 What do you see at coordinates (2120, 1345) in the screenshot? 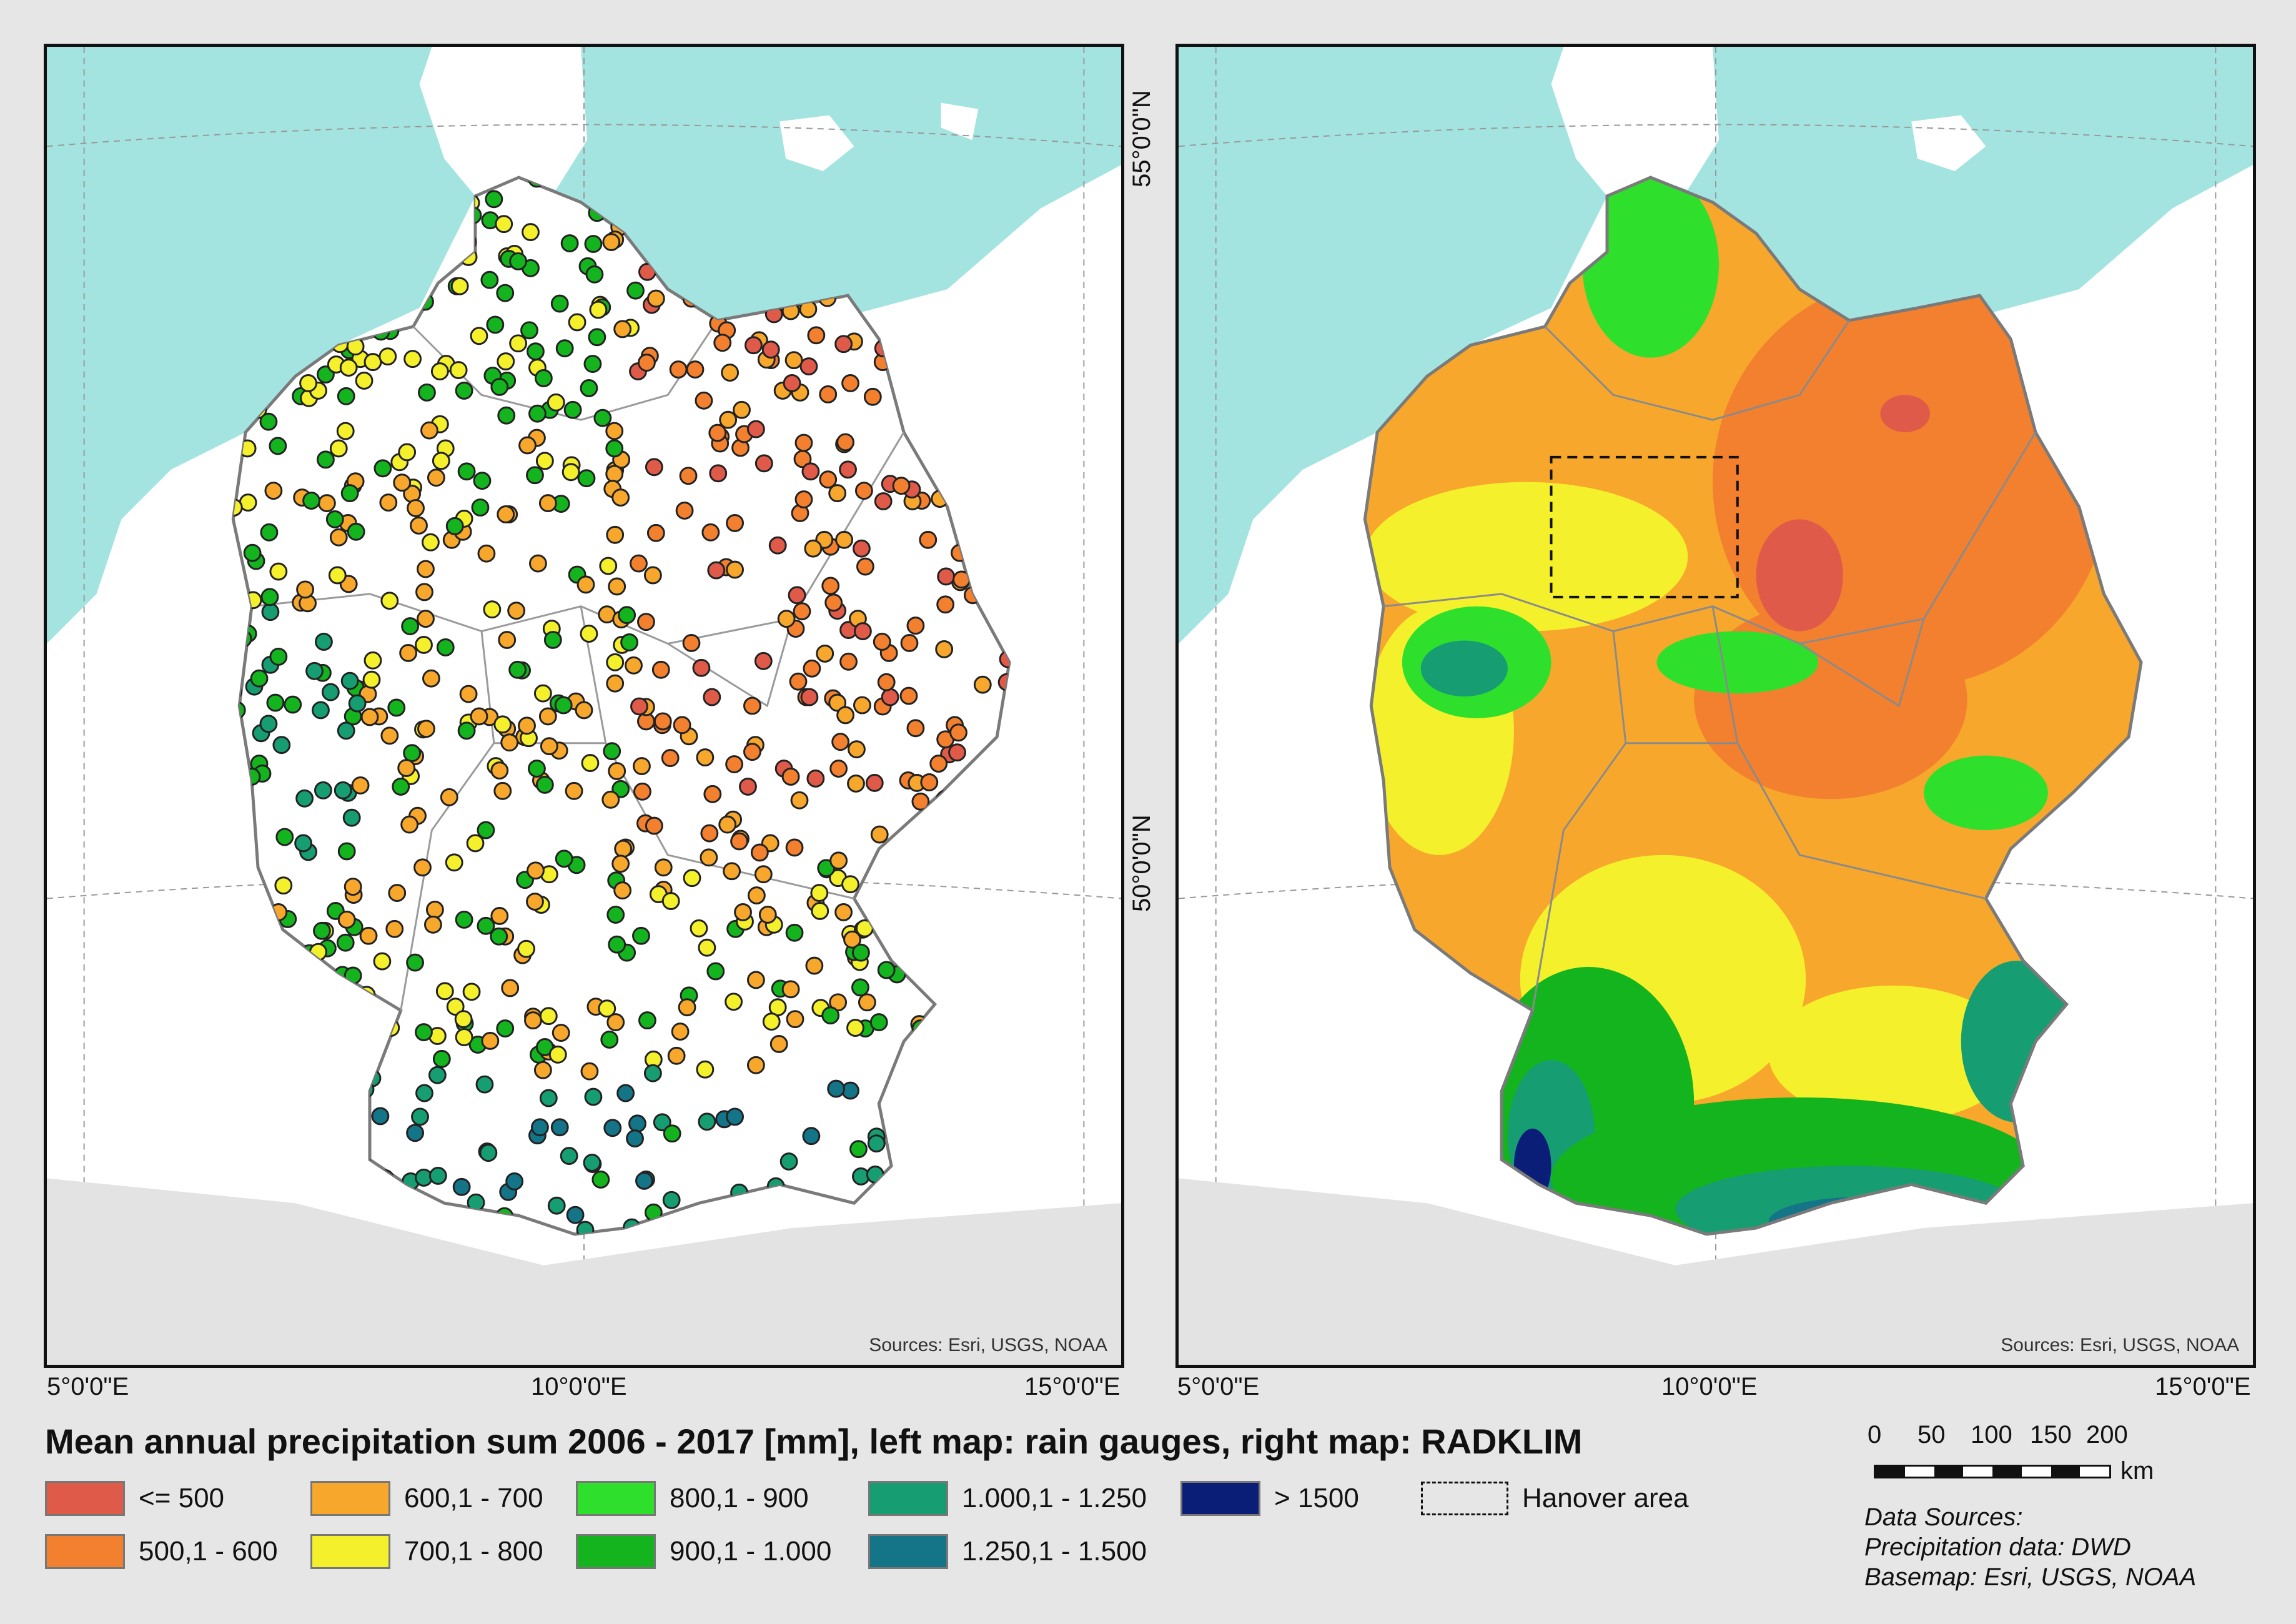
I see `map-source-credit: Sources: Esri, USGS, NOAA` at bounding box center [2120, 1345].